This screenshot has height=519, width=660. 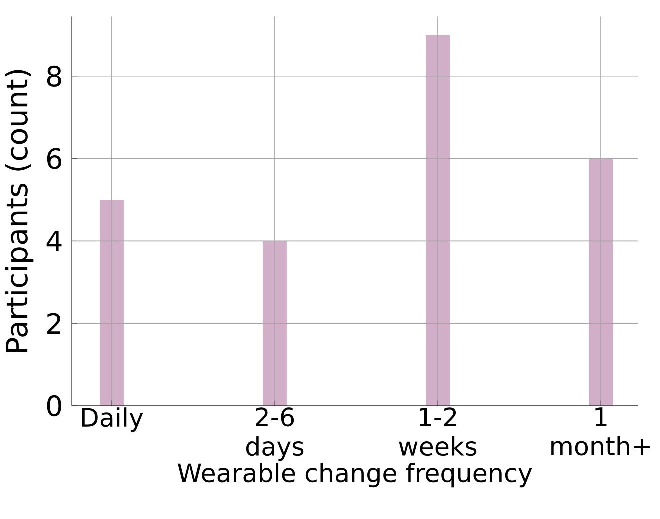 What do you see at coordinates (54, 76) in the screenshot?
I see `y-tick-label: 8` at bounding box center [54, 76].